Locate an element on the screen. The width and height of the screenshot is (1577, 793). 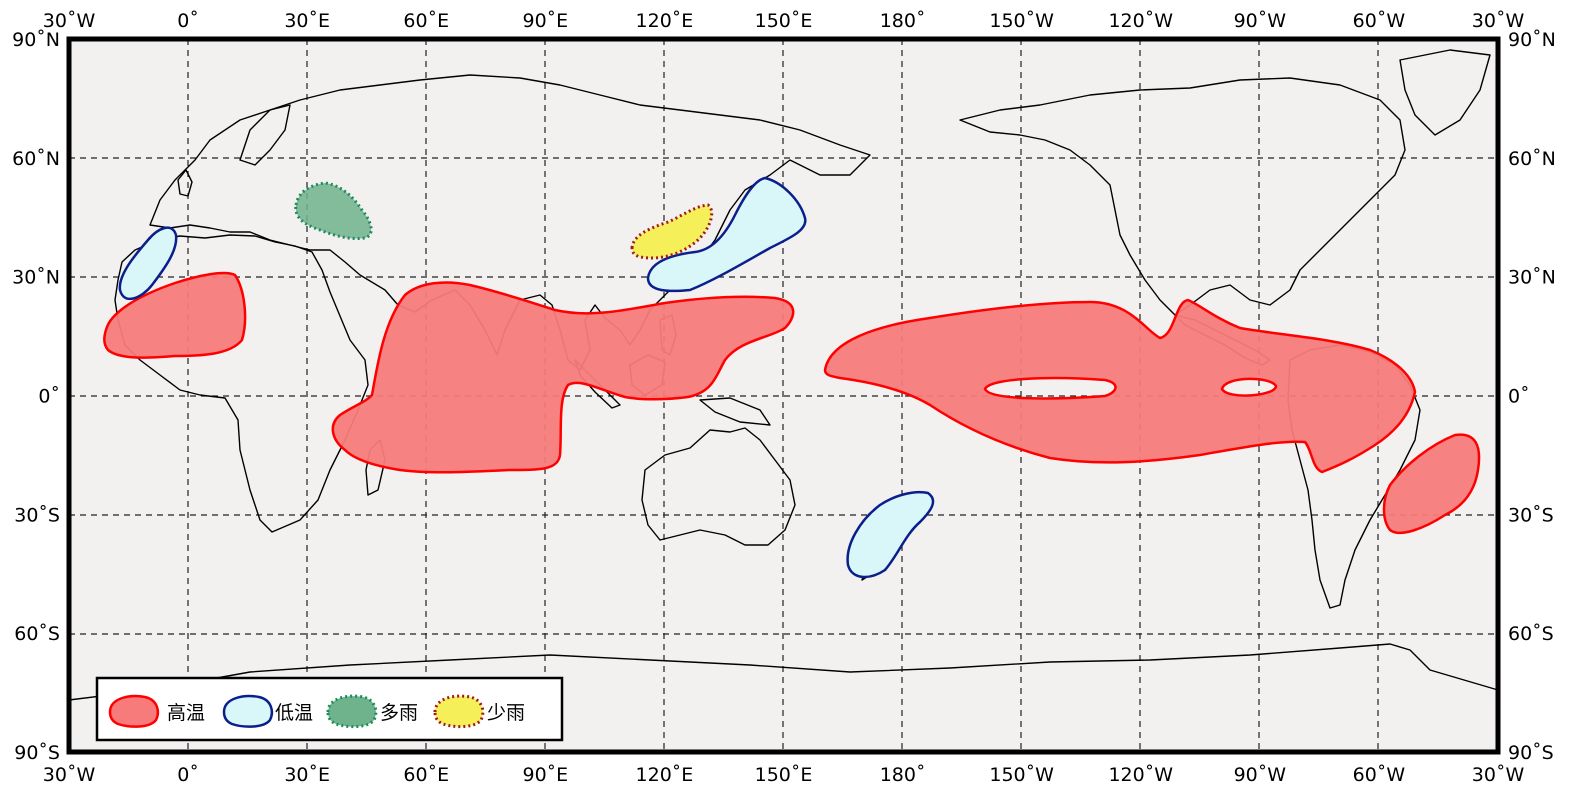
top-lon-label: 120˚W is located at coordinates (1140, 21).